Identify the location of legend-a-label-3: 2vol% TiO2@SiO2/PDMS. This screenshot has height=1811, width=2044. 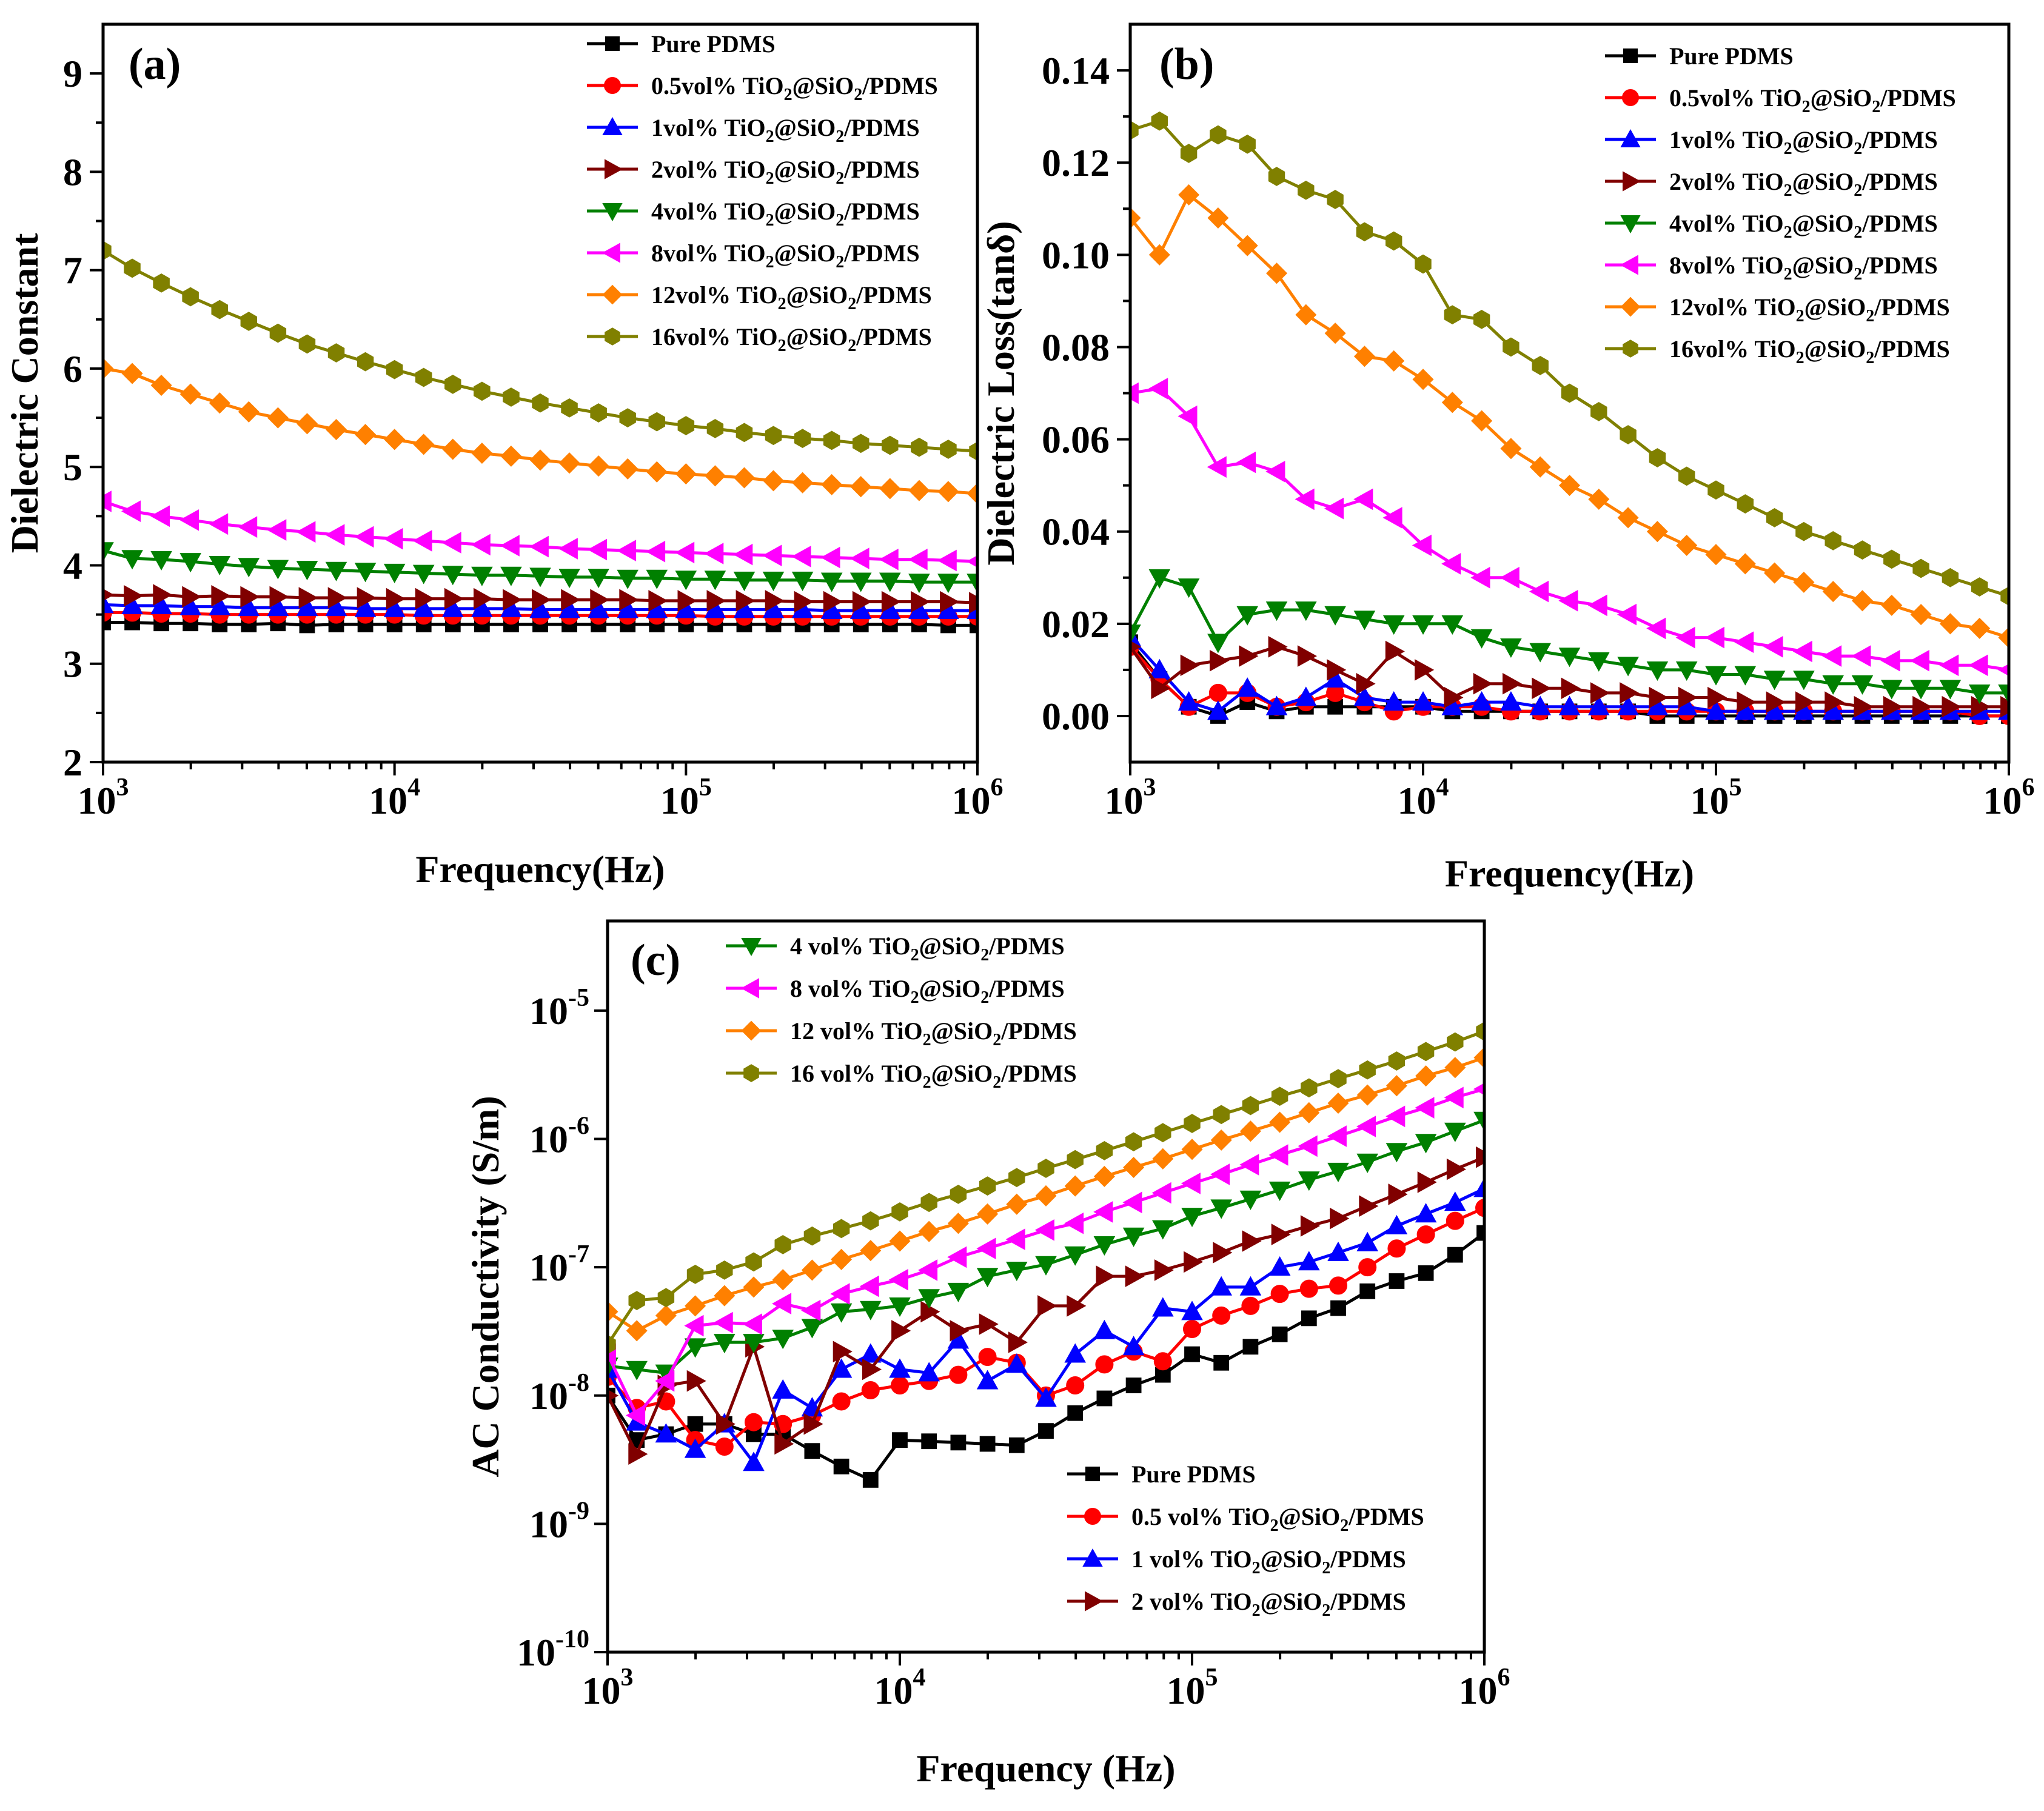
(785, 172).